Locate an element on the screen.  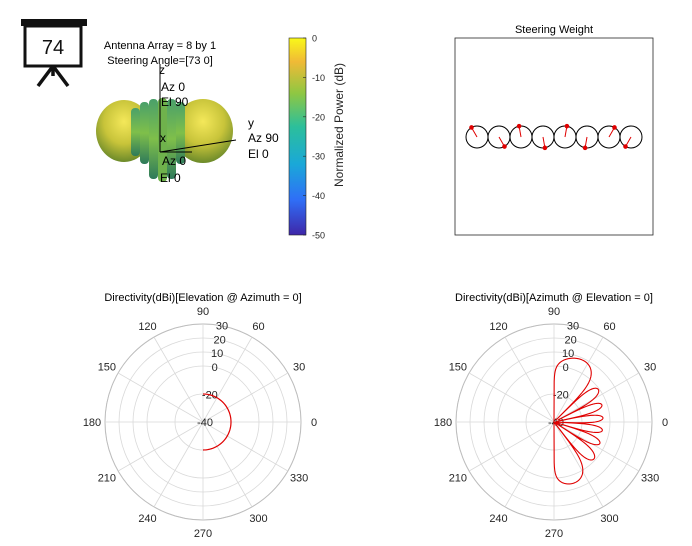
presentation-board-icon: 74 is located at coordinates (54, 53).